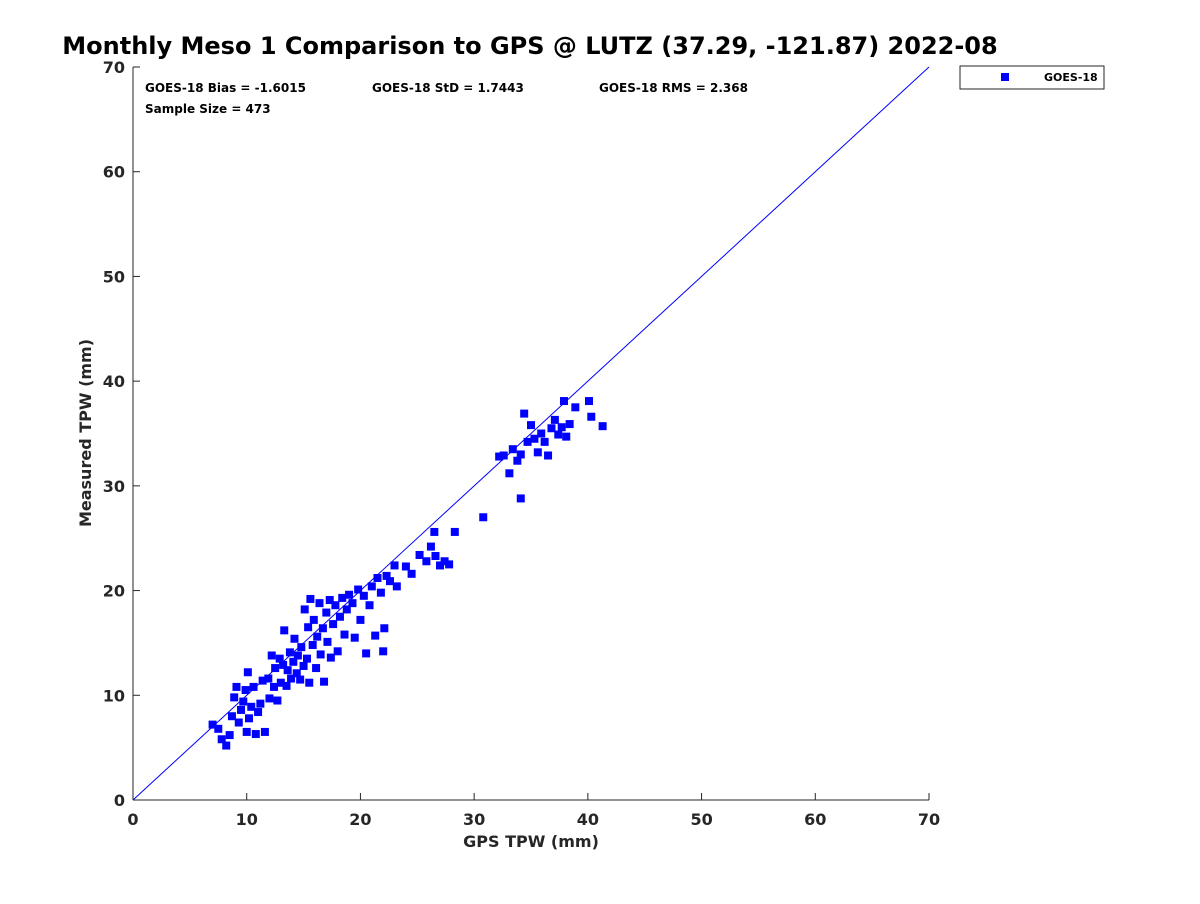  I want to click on x-tick-label: 70, so click(929, 819).